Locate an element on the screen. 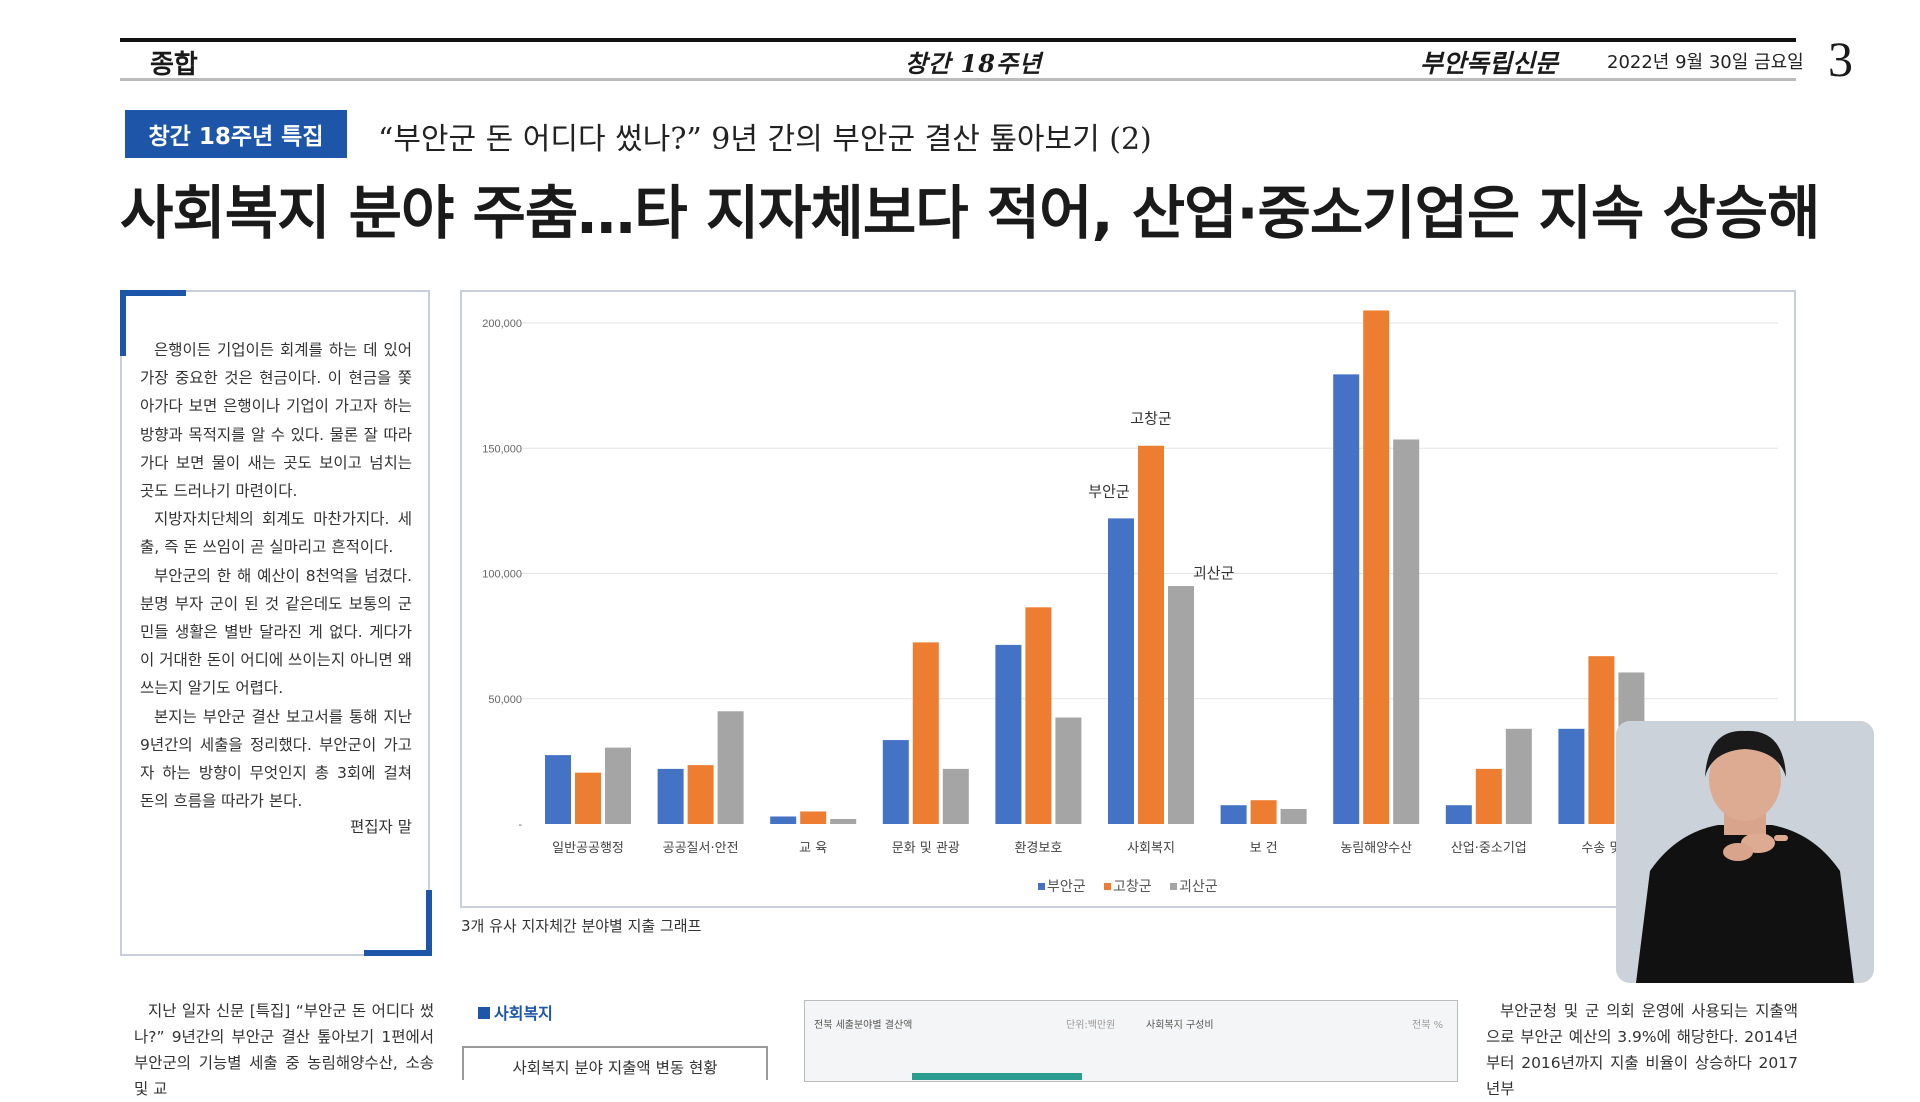 The height and width of the screenshot is (1102, 1920). x-tick-label: 농림해양수산 is located at coordinates (1376, 848).